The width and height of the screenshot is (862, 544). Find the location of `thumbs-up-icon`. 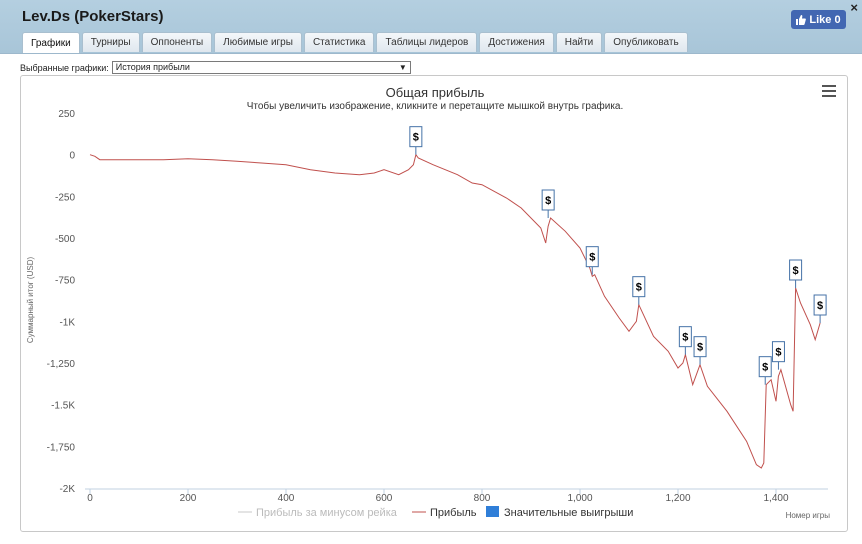

thumbs-up-icon is located at coordinates (801, 19).